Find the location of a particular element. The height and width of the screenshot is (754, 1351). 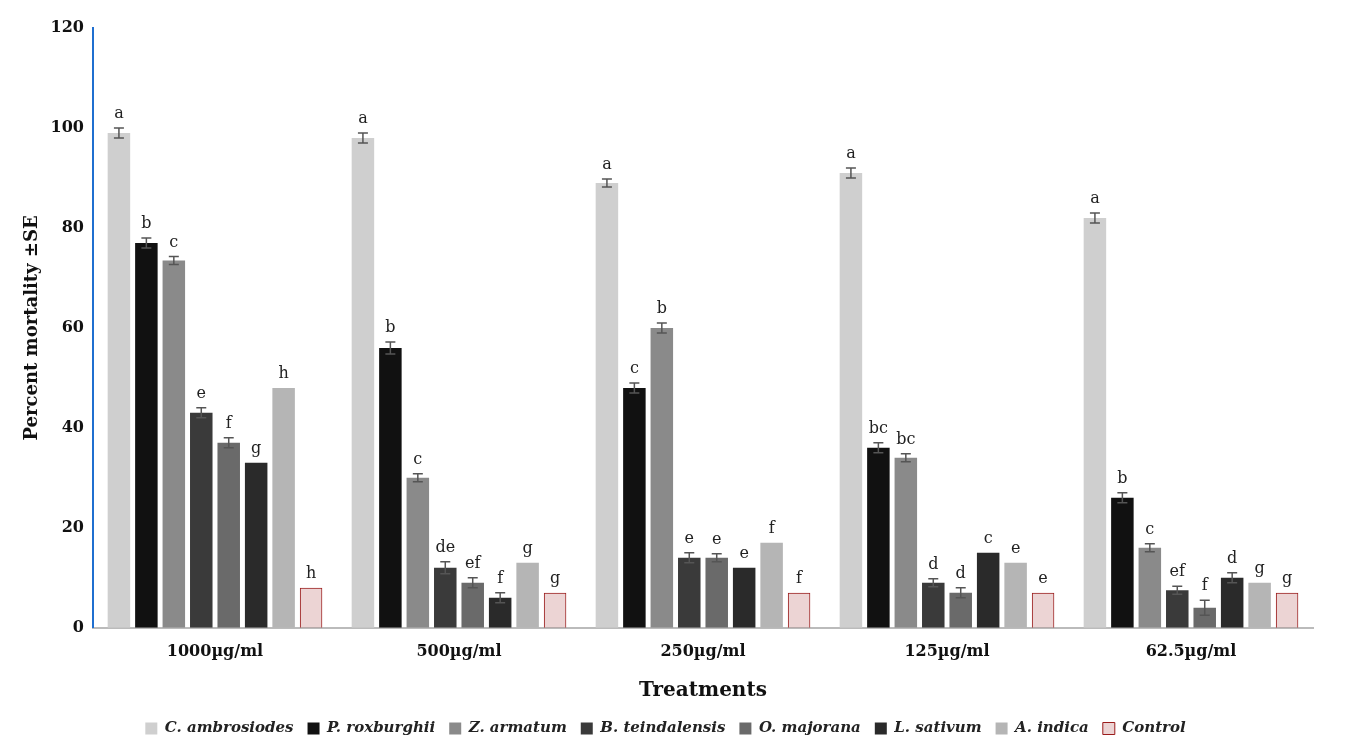

y-tick-label: 60 is located at coordinates (72, 327).